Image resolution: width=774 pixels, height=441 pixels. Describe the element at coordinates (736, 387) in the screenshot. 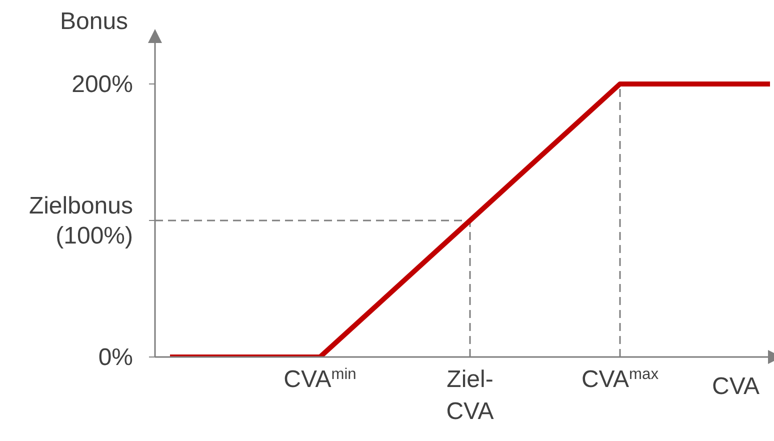

I see `x-axis-title: CVA` at that location.